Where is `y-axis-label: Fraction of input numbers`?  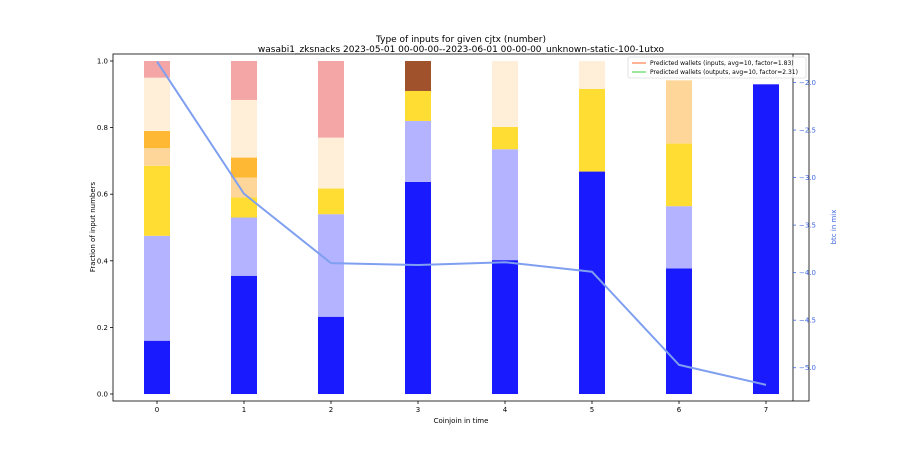 y-axis-label: Fraction of input numbers is located at coordinates (93, 226).